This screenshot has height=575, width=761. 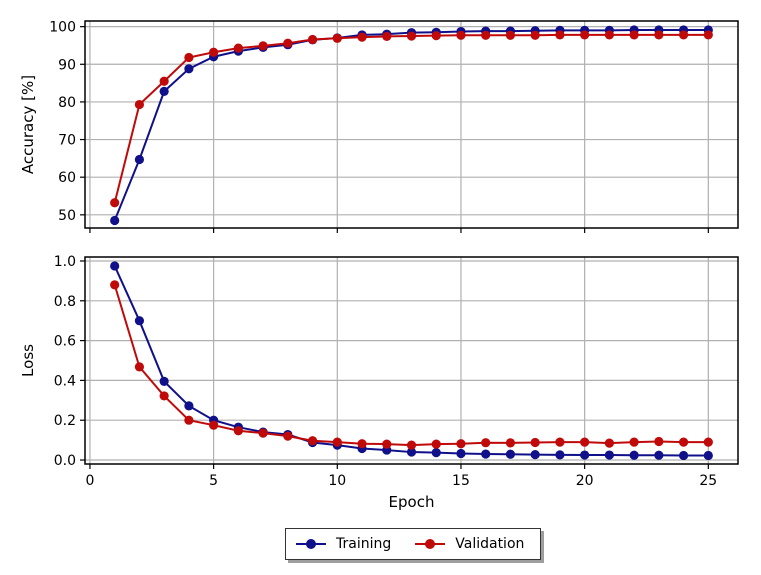 I want to click on loss-ylabel: Loss, so click(x=28, y=360).